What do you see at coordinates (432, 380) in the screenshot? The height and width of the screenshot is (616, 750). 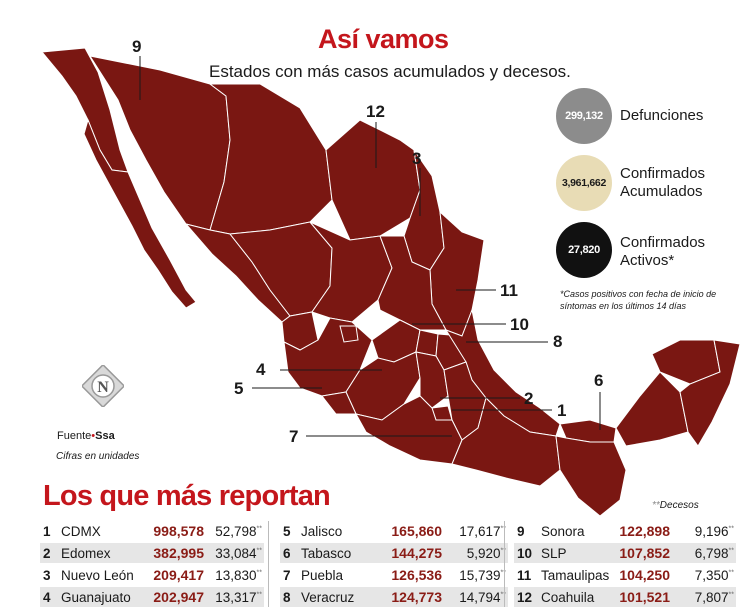 I see `state-edomex` at bounding box center [432, 380].